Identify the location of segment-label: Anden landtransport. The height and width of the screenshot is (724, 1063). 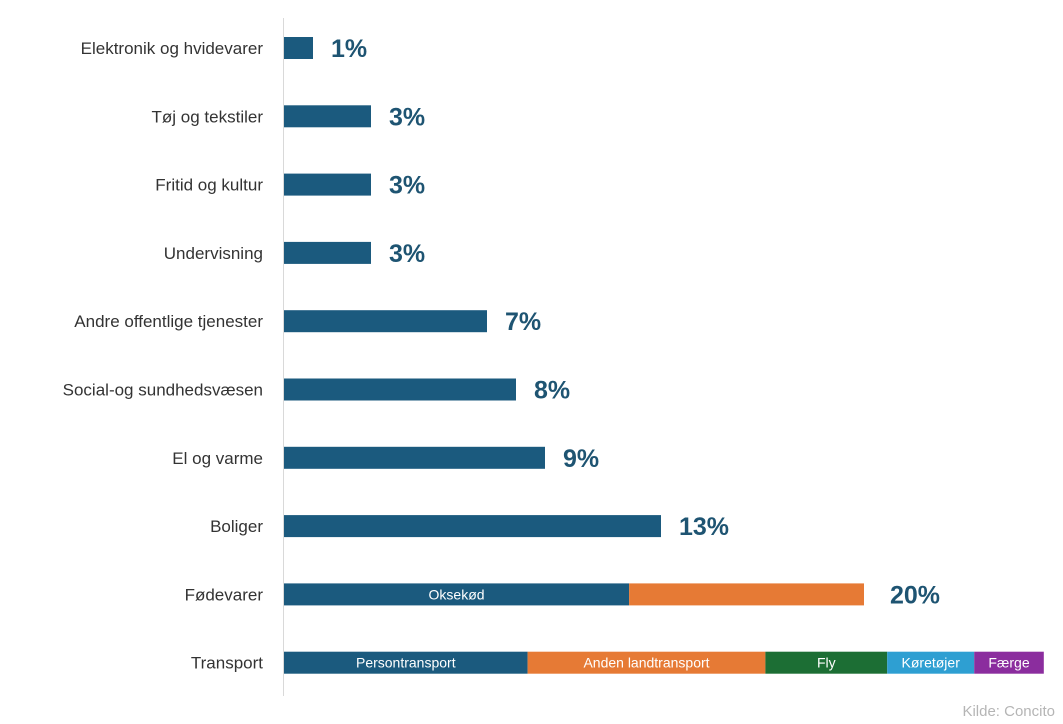
(646, 663).